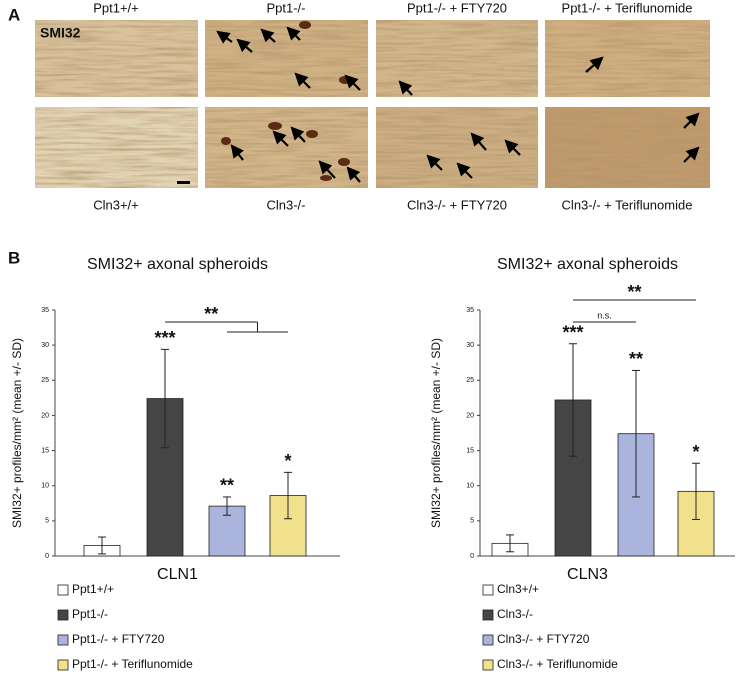 Image resolution: width=743 pixels, height=676 pixels. What do you see at coordinates (627, 204) in the screenshot?
I see `image-label: Cln3-/- + Teriflunomide` at bounding box center [627, 204].